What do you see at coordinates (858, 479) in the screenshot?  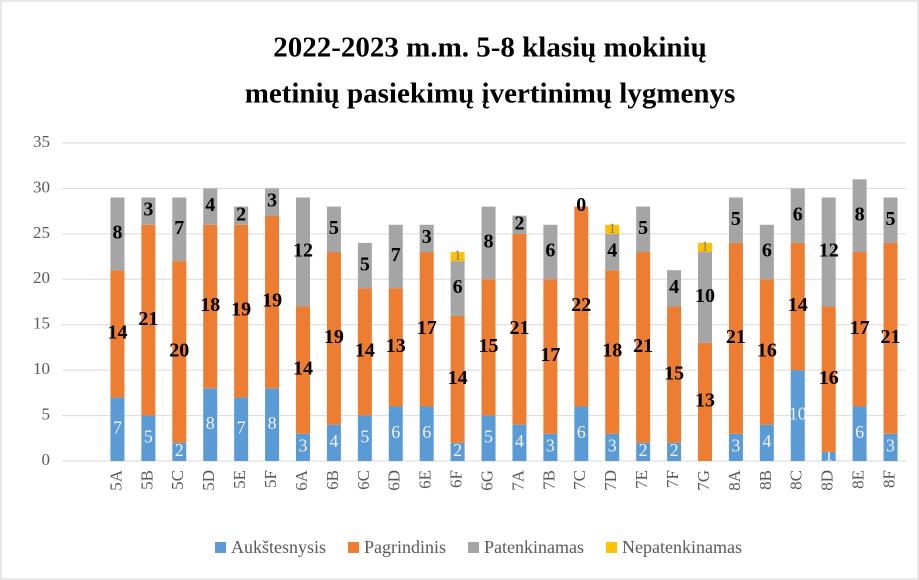 I see `x-tick-label: 8E` at bounding box center [858, 479].